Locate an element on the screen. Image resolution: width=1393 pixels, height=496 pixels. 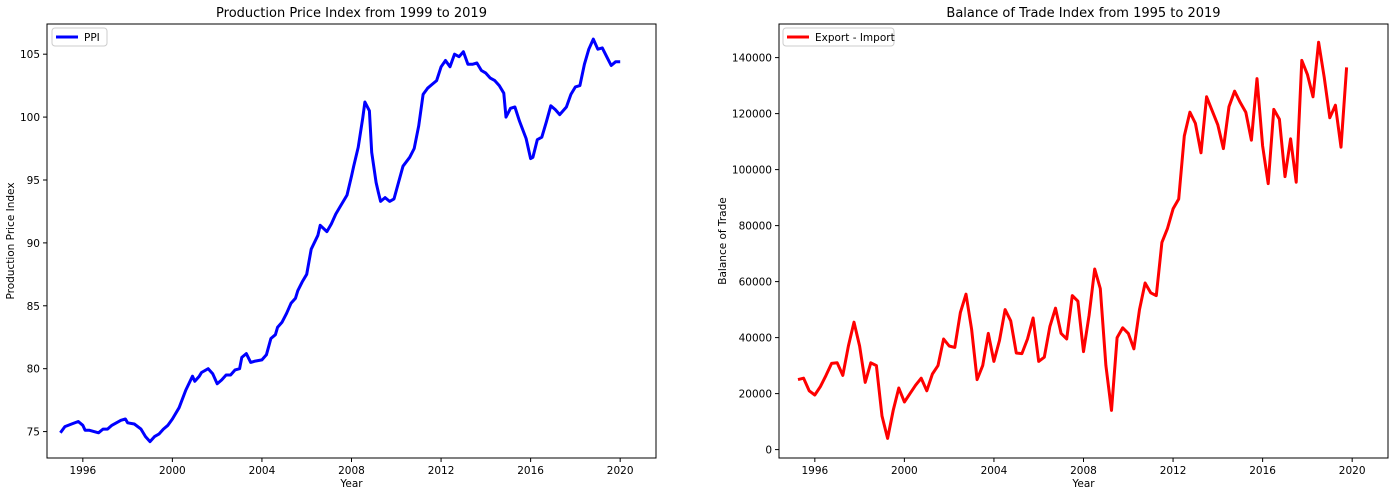
trade-x-tick-label: 1996 is located at coordinates (814, 471).